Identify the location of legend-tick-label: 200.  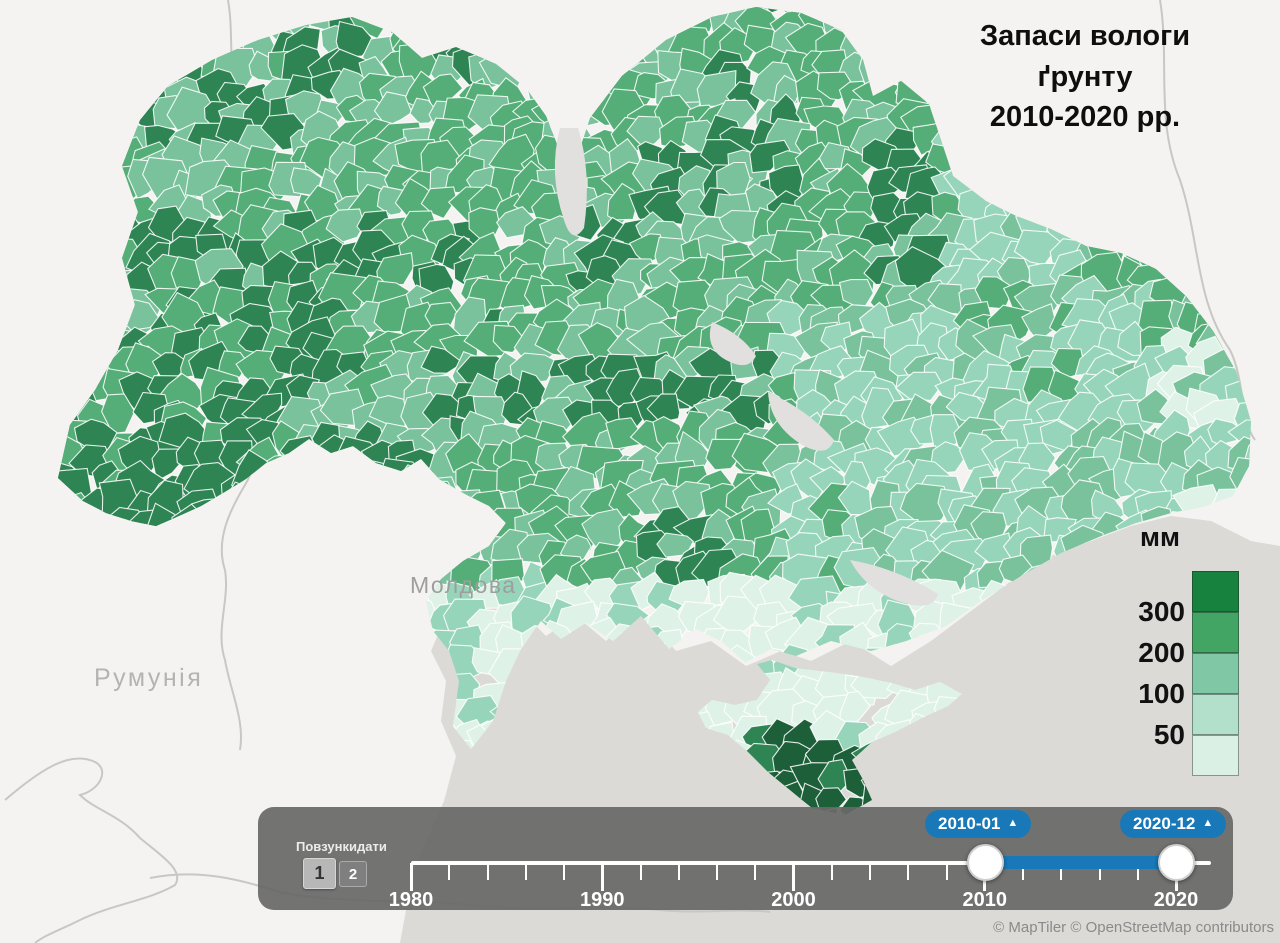
(1161, 652).